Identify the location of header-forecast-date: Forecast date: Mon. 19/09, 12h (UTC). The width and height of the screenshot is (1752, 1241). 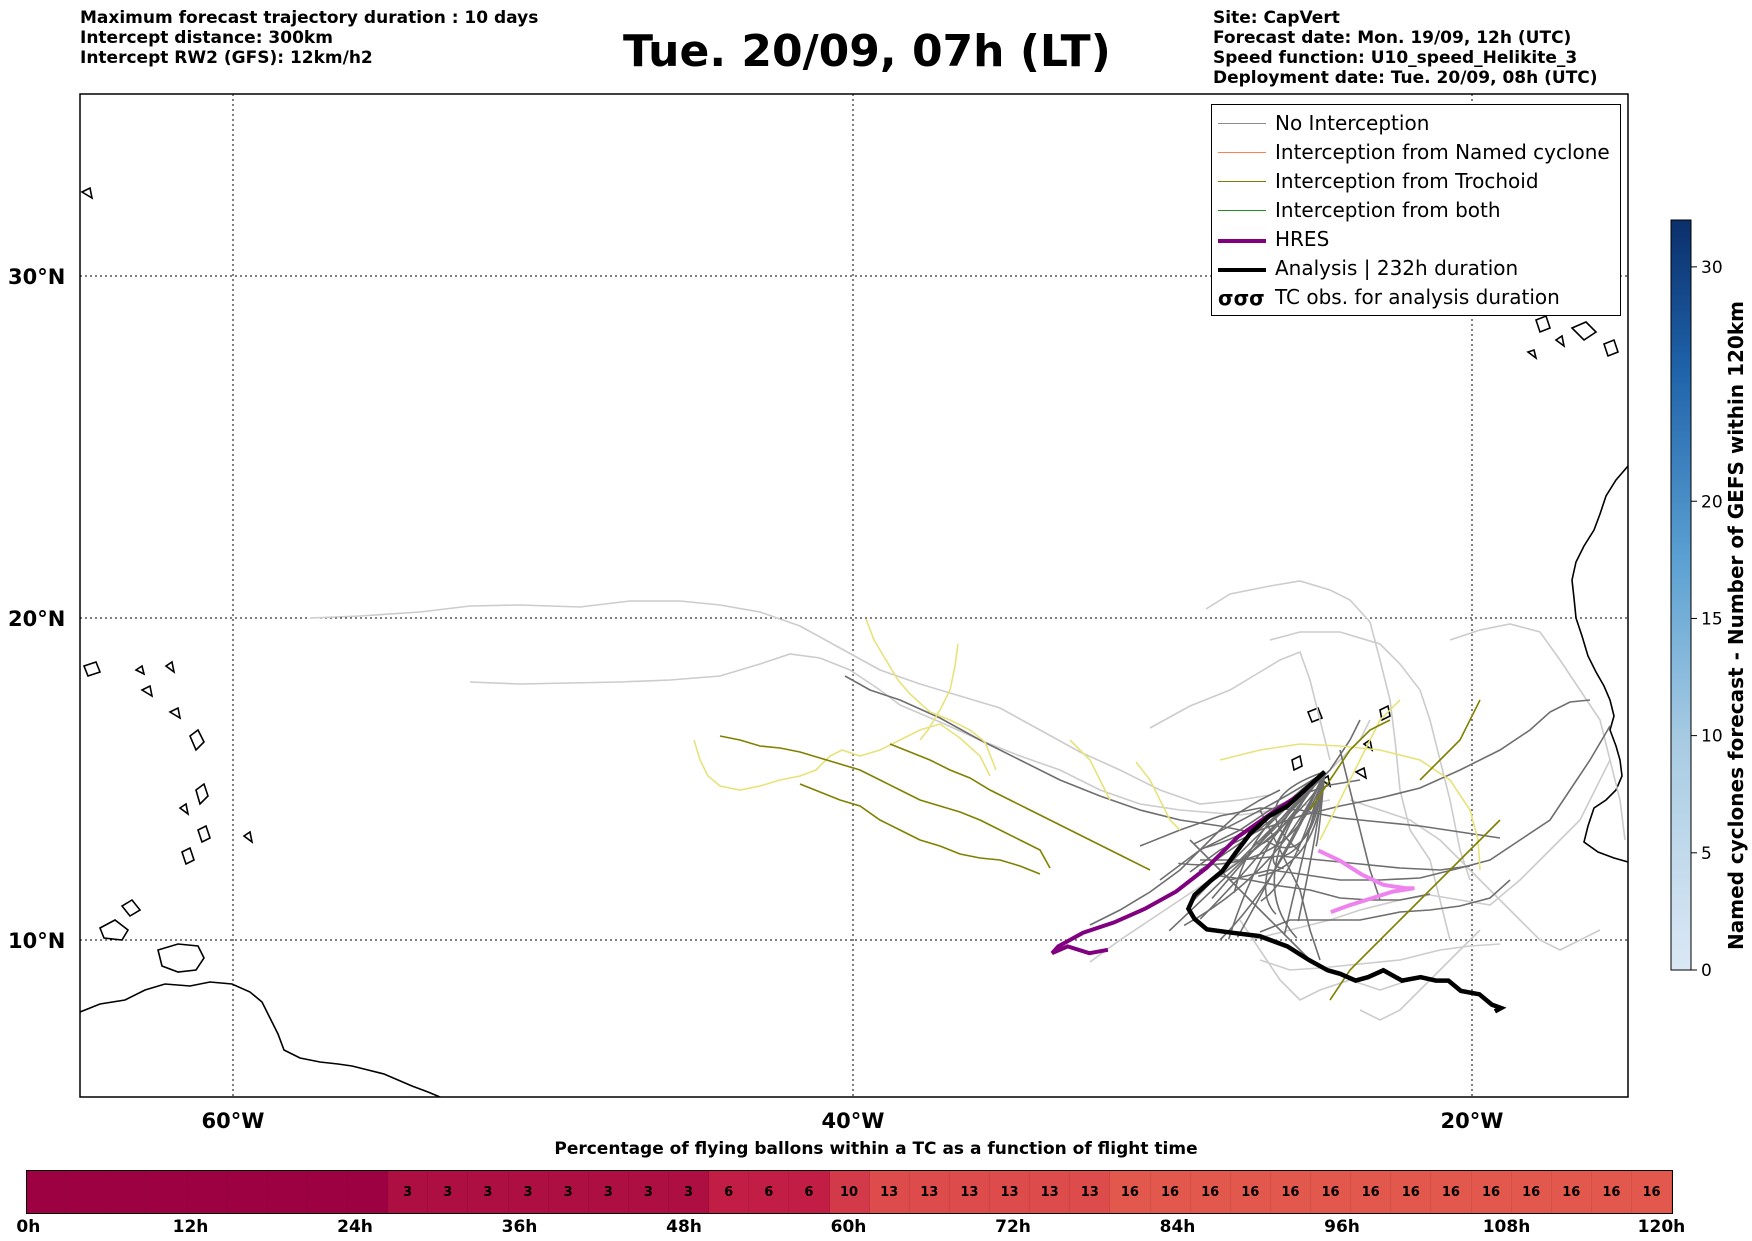
(1392, 38).